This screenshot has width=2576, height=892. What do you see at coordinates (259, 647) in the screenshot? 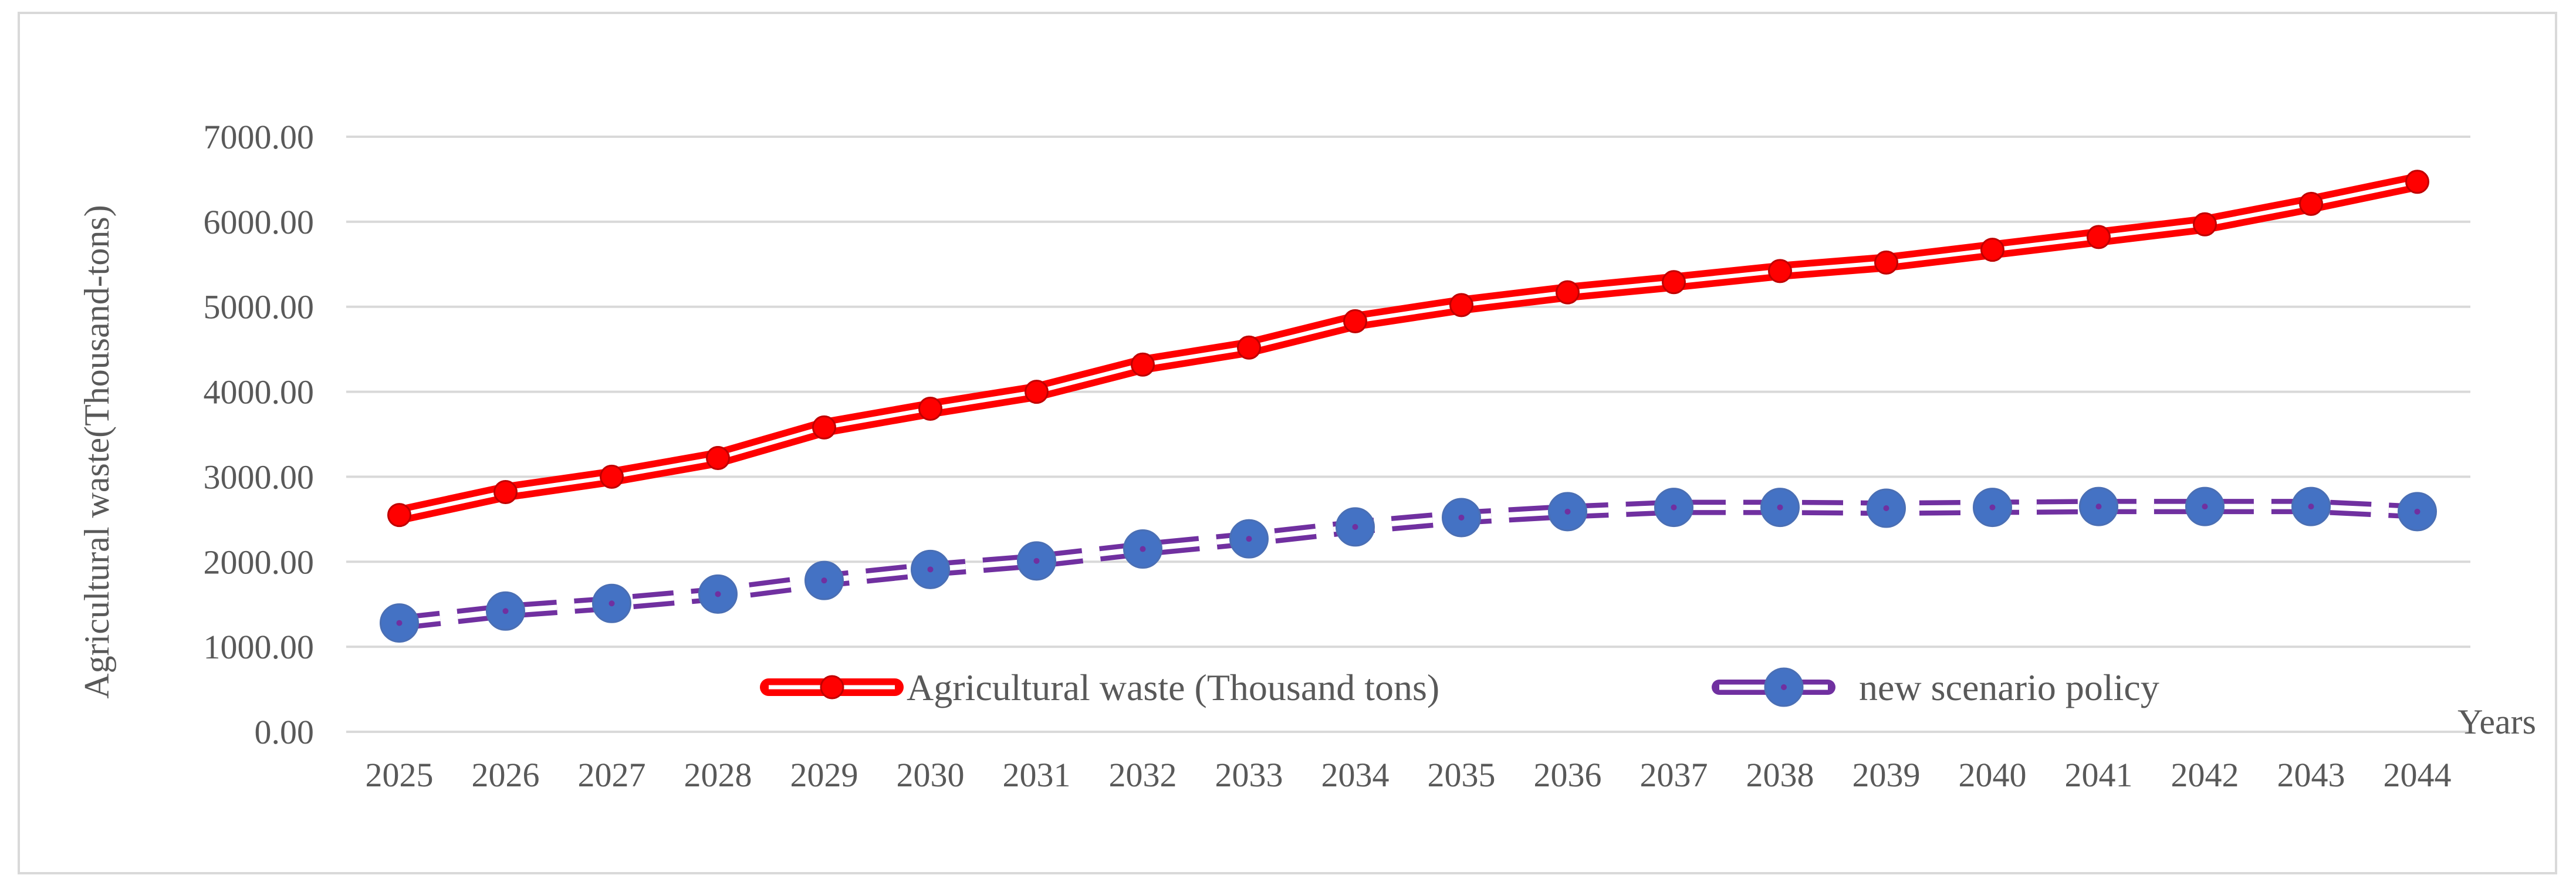
I see `y-tick-label: 1000.00` at bounding box center [259, 647].